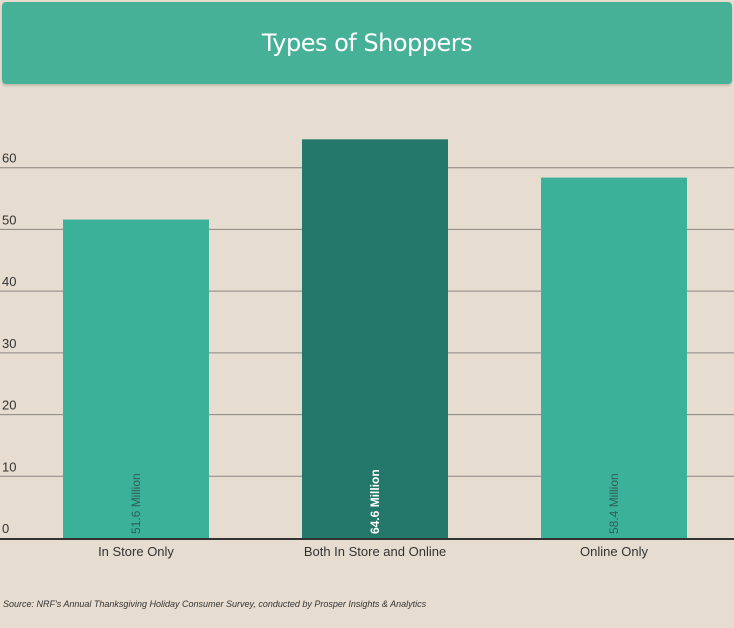 The image size is (734, 628). I want to click on bar-data-label: 64.6 Million, so click(375, 501).